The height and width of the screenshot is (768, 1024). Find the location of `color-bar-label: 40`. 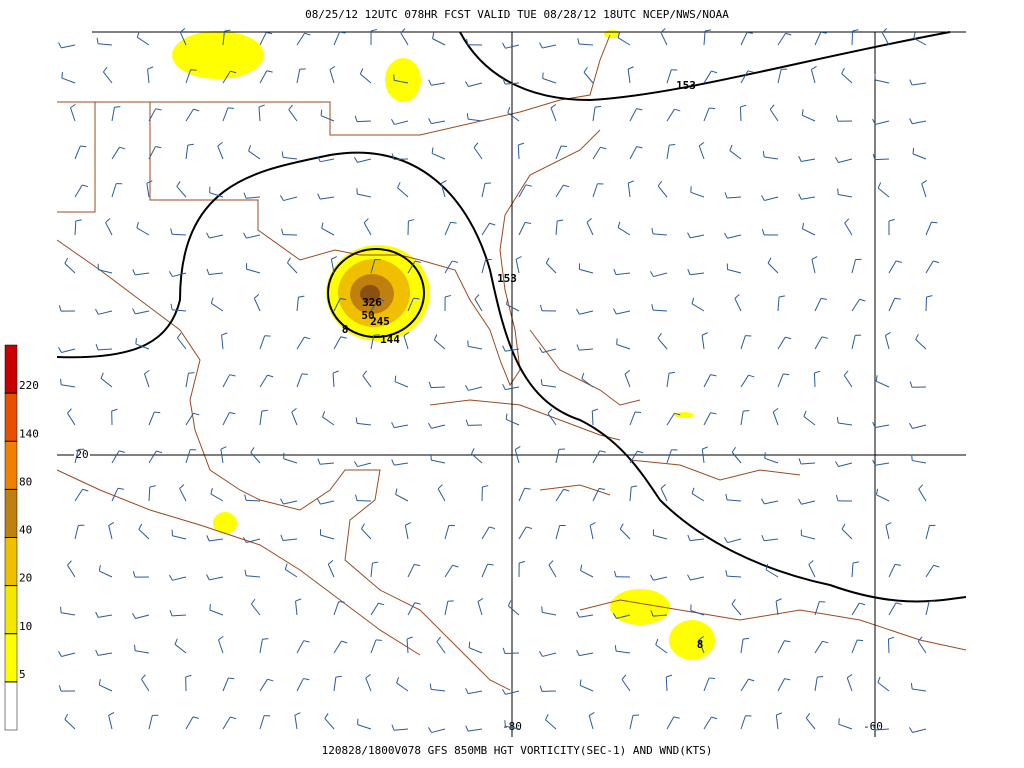

color-bar-label: 40 is located at coordinates (25, 530).